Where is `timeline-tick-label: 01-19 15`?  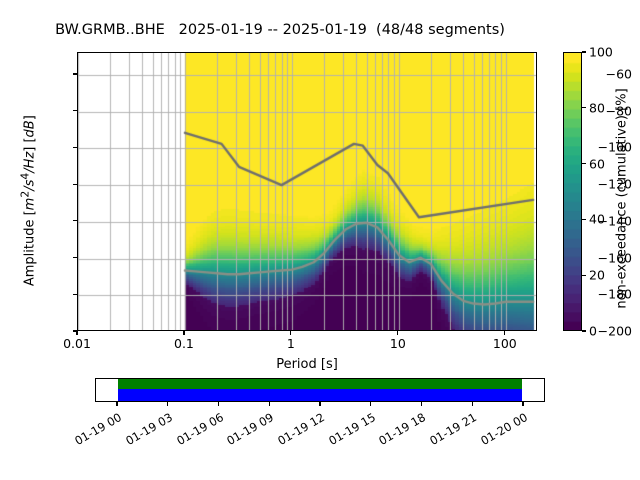
timeline-tick-label: 01-19 15 is located at coordinates (351, 429).